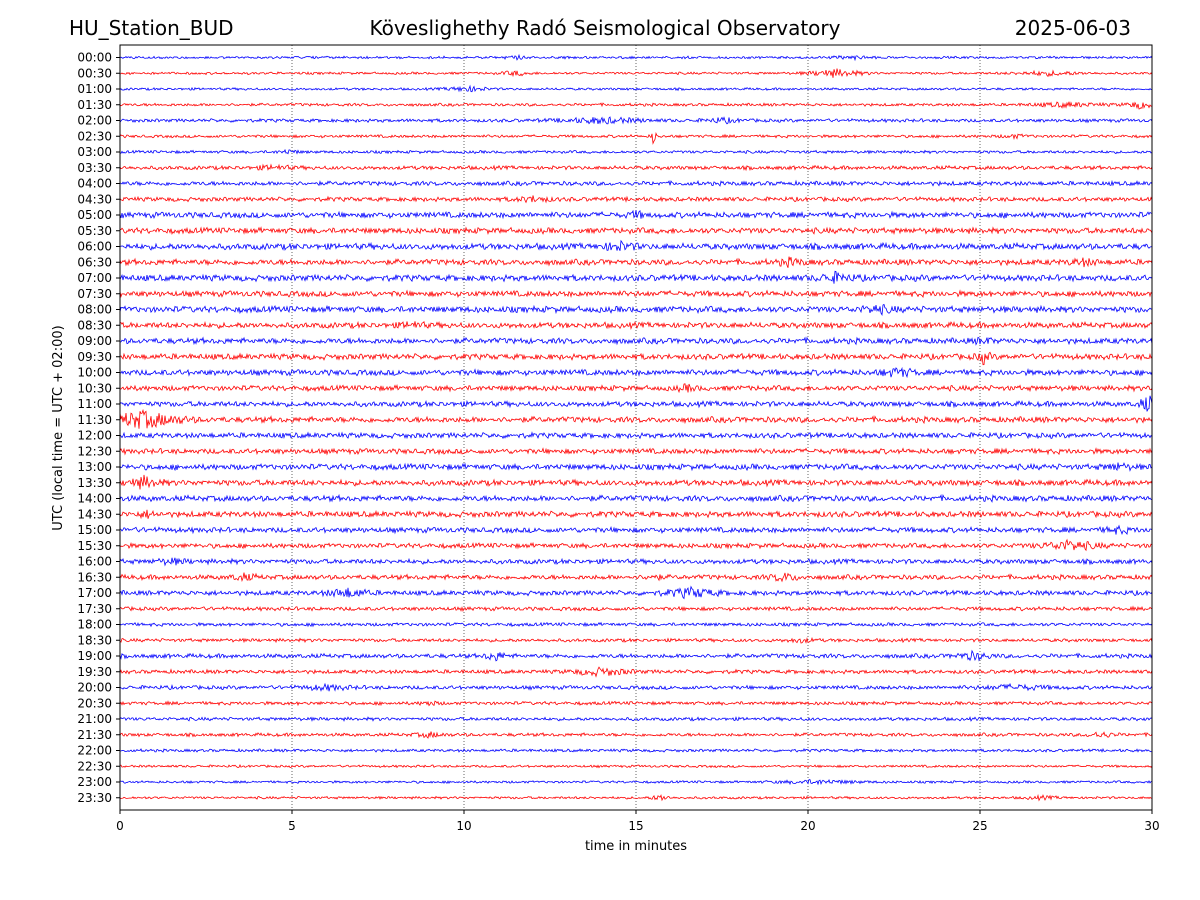  What do you see at coordinates (94, 341) in the screenshot?
I see `row-time-label: 09:00` at bounding box center [94, 341].